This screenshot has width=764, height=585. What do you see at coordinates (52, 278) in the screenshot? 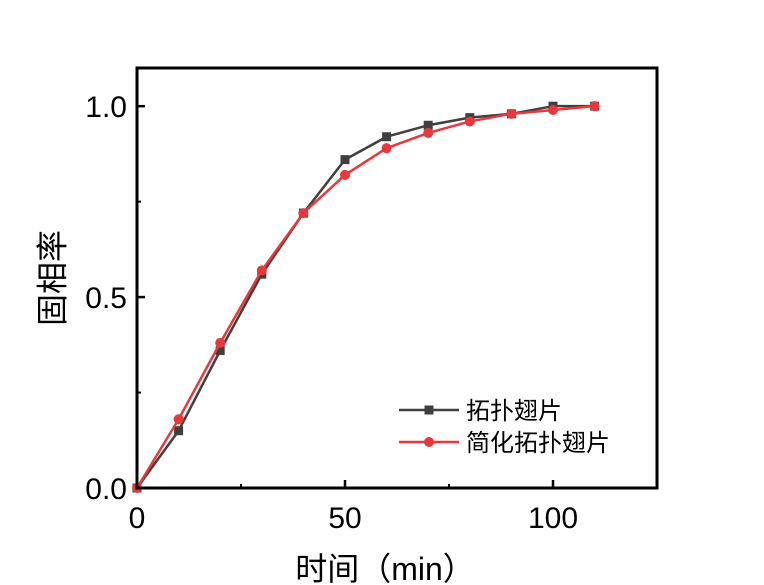
I see `y-axis-label: 固相率` at bounding box center [52, 278].